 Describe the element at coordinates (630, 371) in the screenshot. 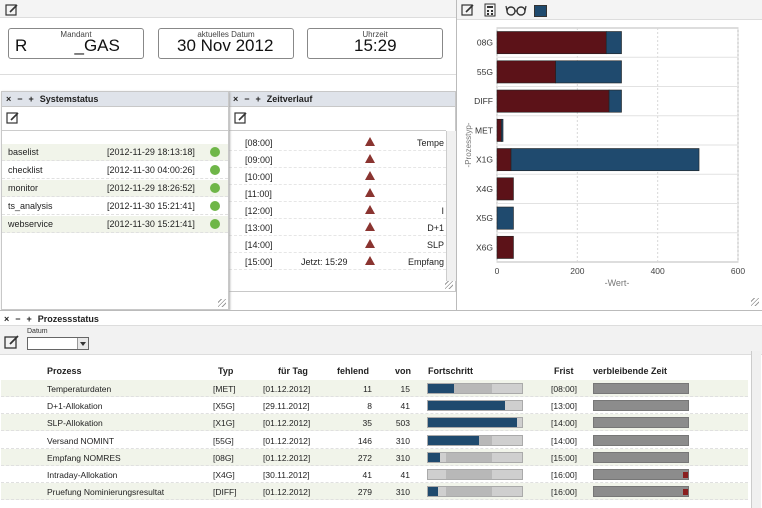

I see `col-verbleibende-zeit: verbleibende Zeit` at that location.